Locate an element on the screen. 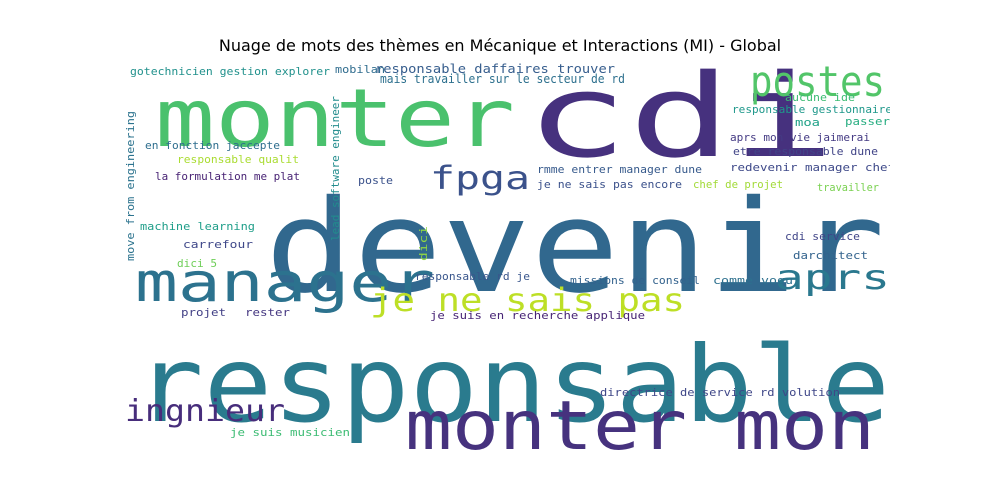  word-20: etre responsable dune is located at coordinates (805, 151).